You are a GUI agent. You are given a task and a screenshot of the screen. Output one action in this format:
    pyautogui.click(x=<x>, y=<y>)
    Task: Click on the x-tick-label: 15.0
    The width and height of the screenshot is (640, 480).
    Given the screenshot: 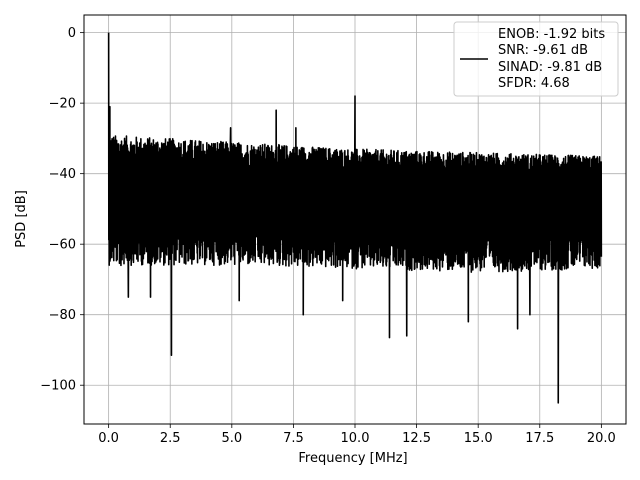 What is the action you would take?
    pyautogui.click(x=478, y=438)
    